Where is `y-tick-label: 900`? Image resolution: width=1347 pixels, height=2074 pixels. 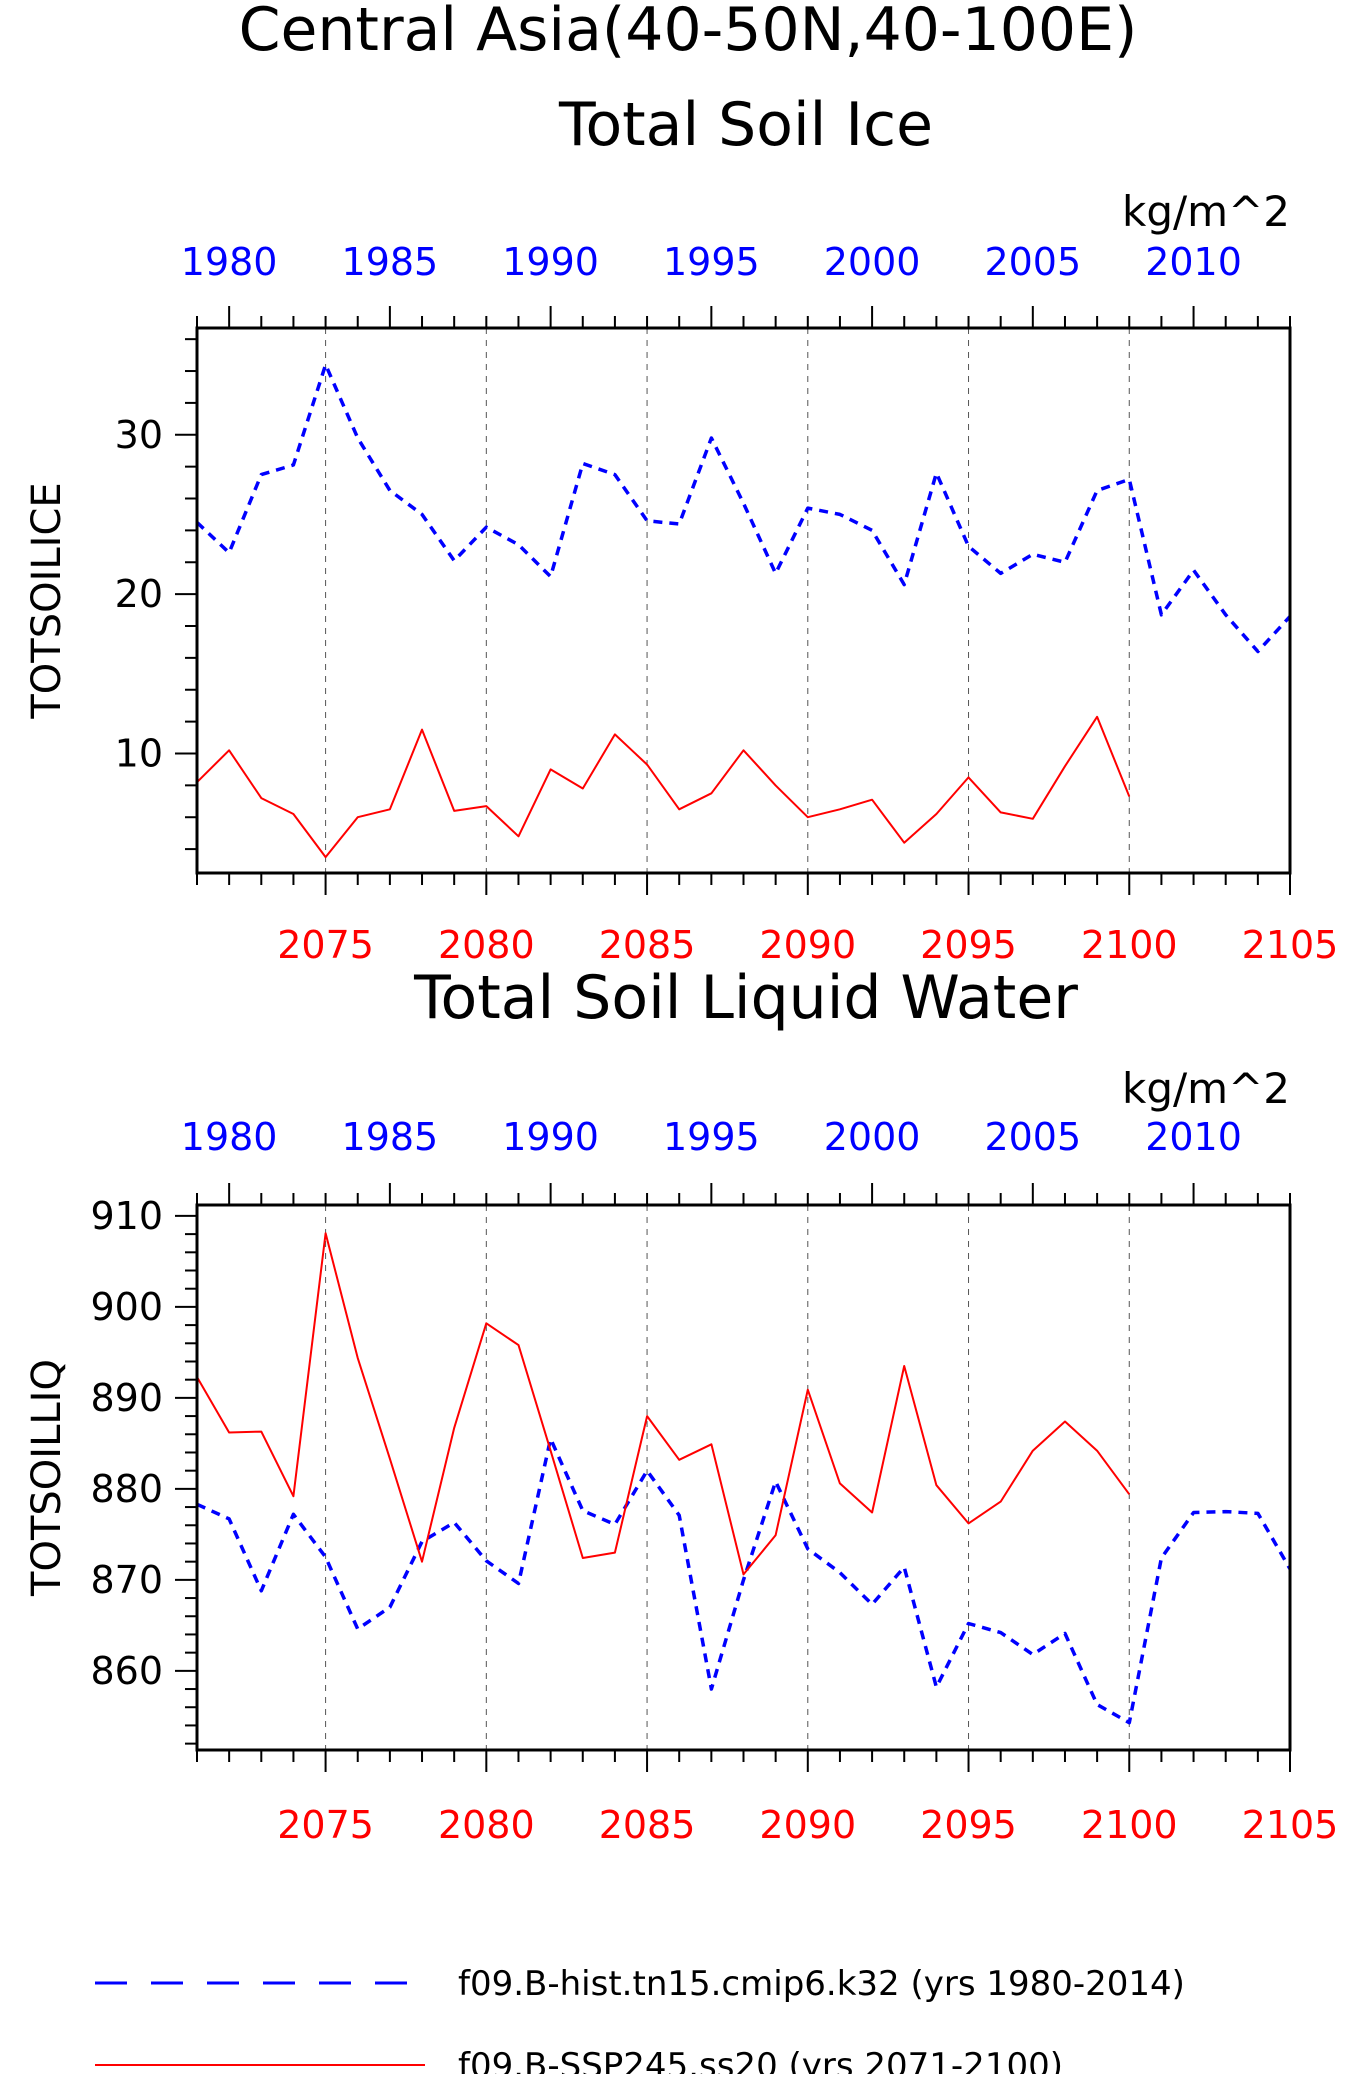
y-tick-label: 900 is located at coordinates (126, 1307).